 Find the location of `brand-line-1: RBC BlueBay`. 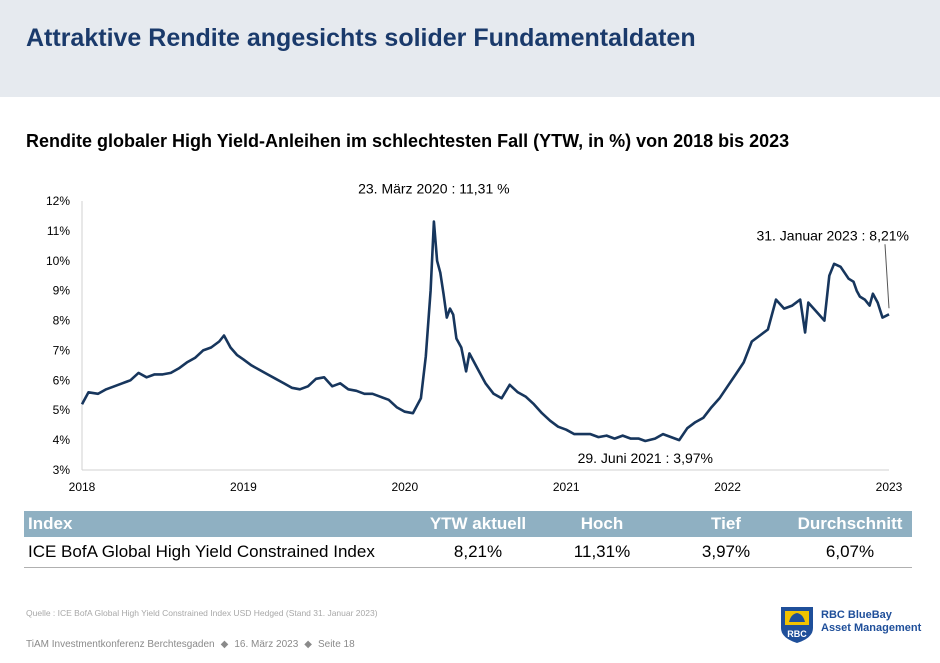

brand-line-1: RBC BlueBay is located at coordinates (856, 615).